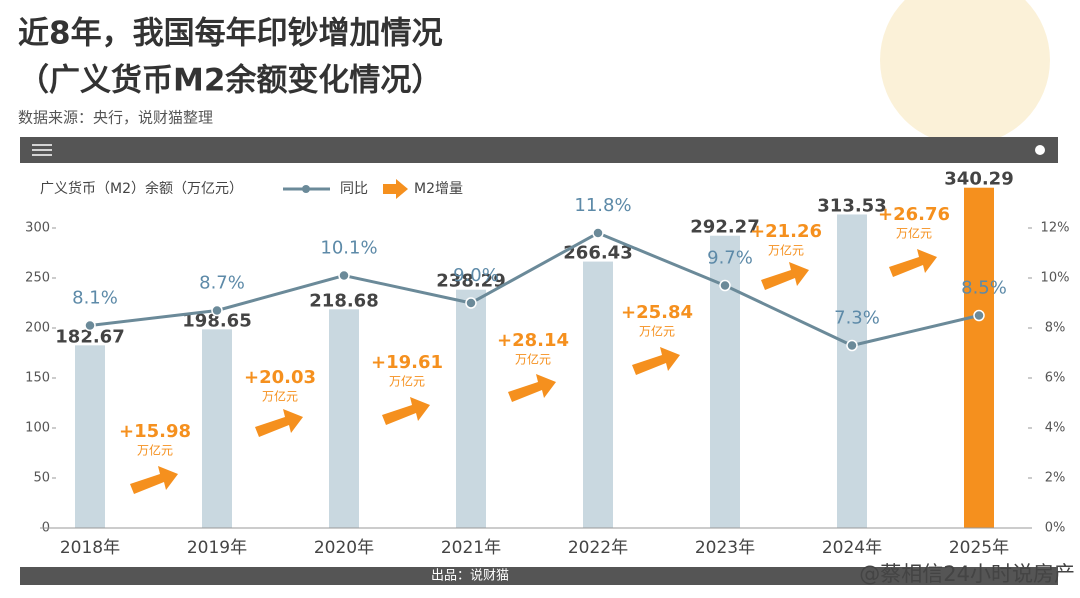 The height and width of the screenshot is (598, 1080). Describe the element at coordinates (1055, 228) in the screenshot. I see `y2-tick-label: 12%` at that location.